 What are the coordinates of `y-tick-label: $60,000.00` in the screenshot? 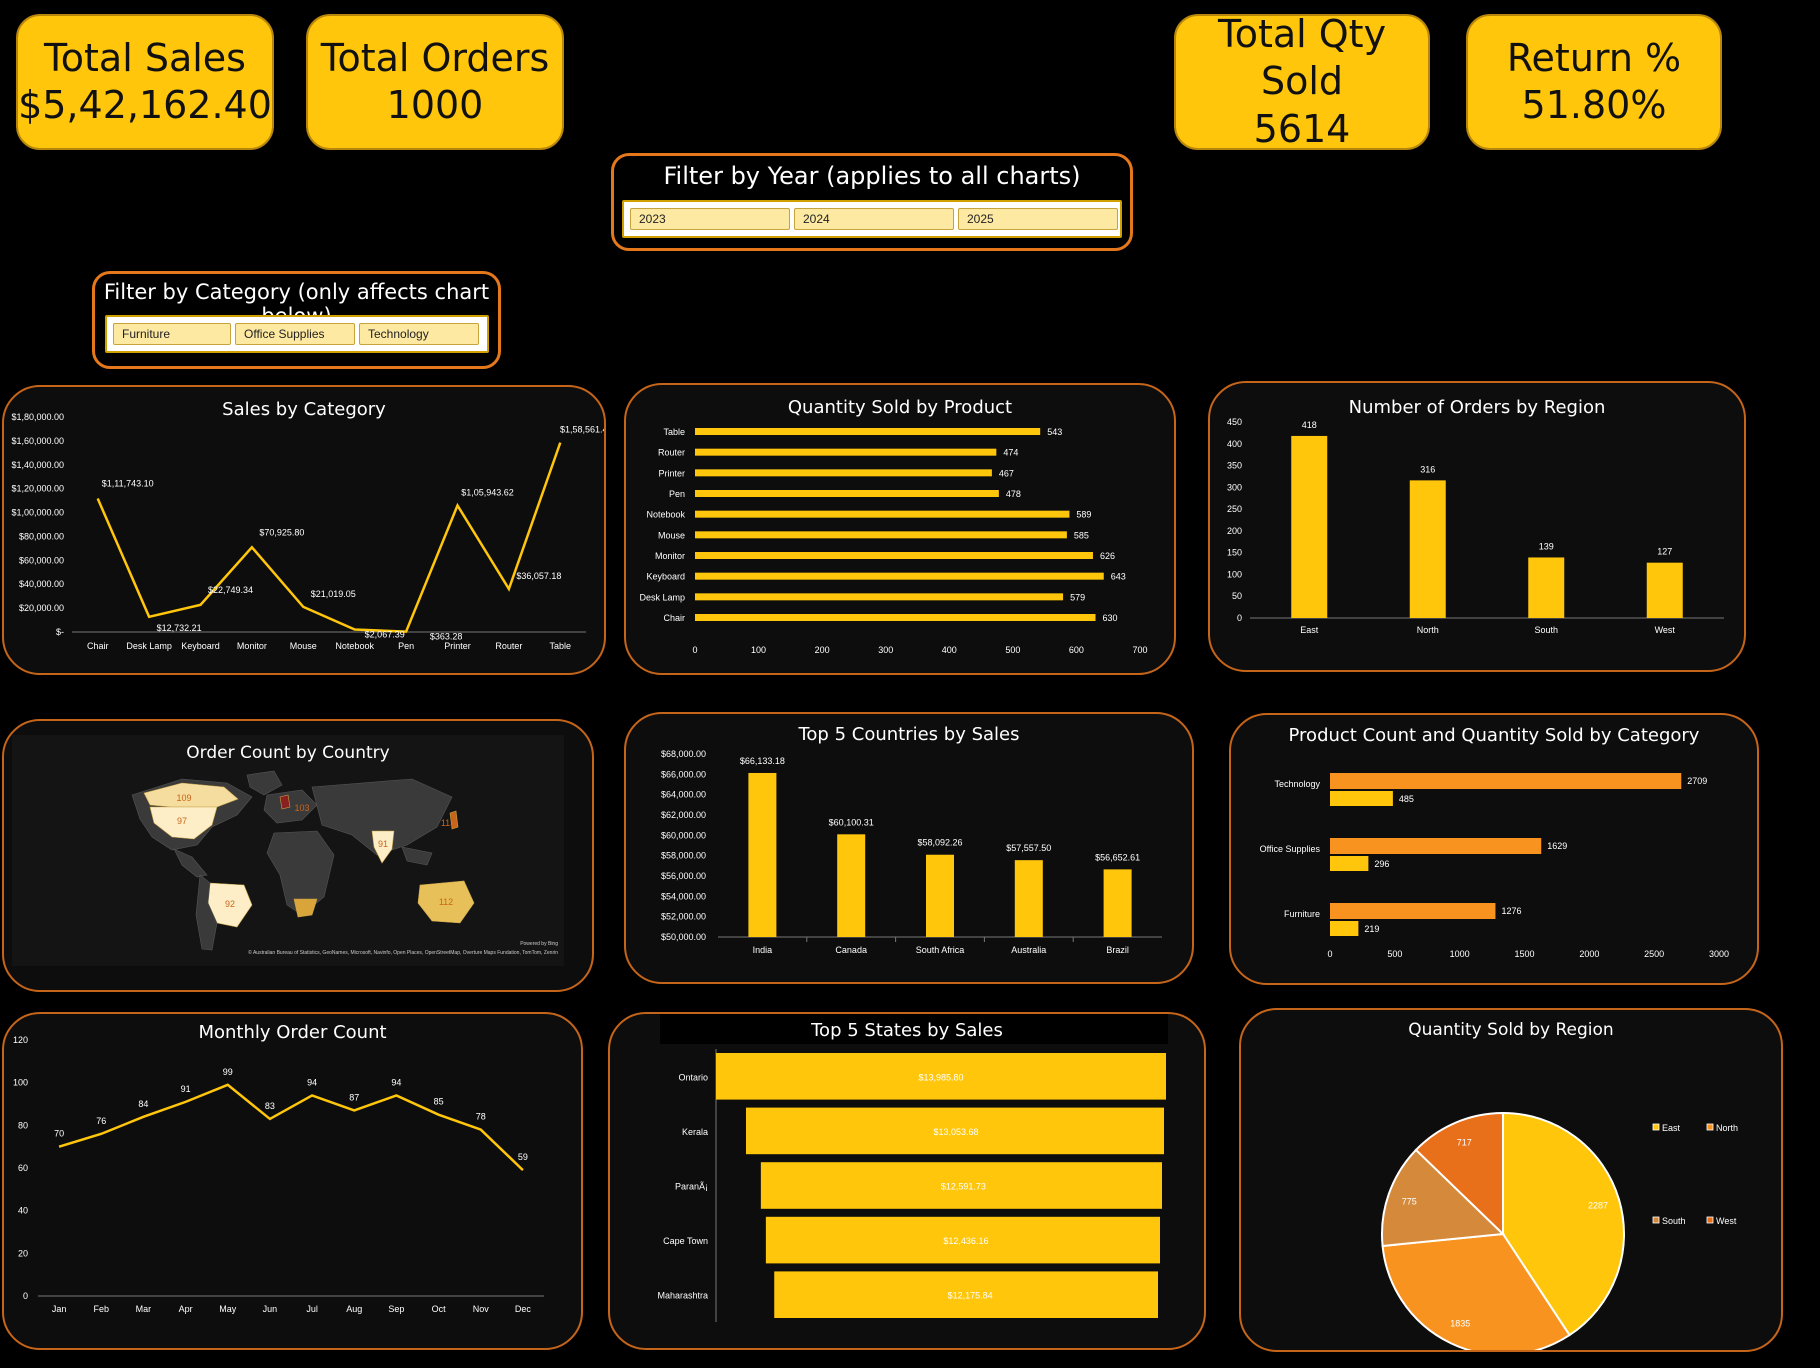 It's located at (683, 835).